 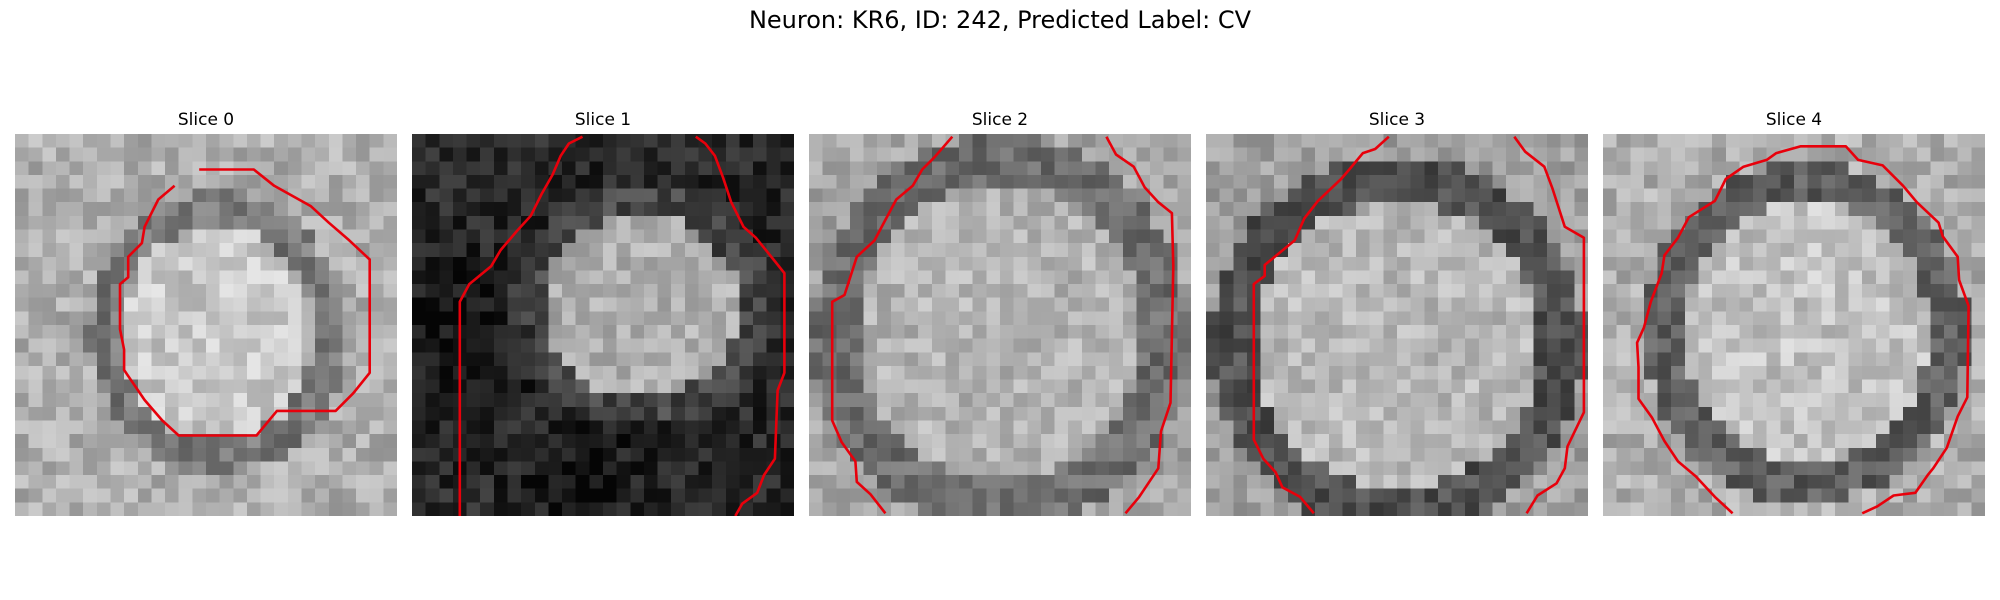 I want to click on slice-title: Slice 2, so click(x=1000, y=120).